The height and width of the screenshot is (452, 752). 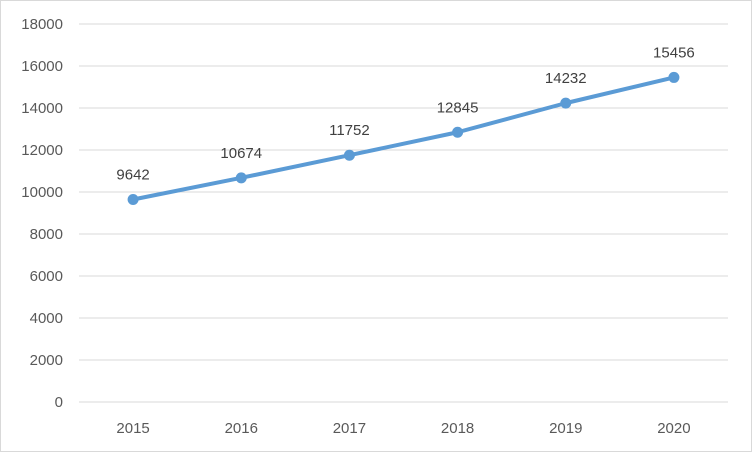 I want to click on data-point-2015, so click(x=133, y=200).